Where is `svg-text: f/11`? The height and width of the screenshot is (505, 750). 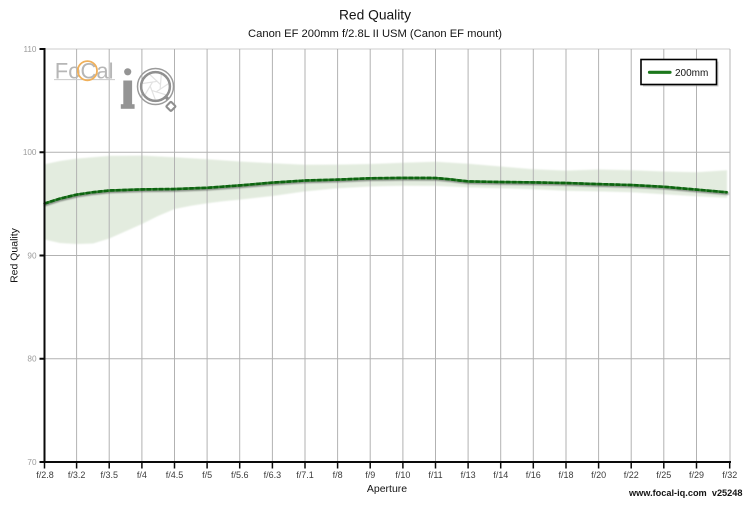
svg-text: f/11 is located at coordinates (435, 475).